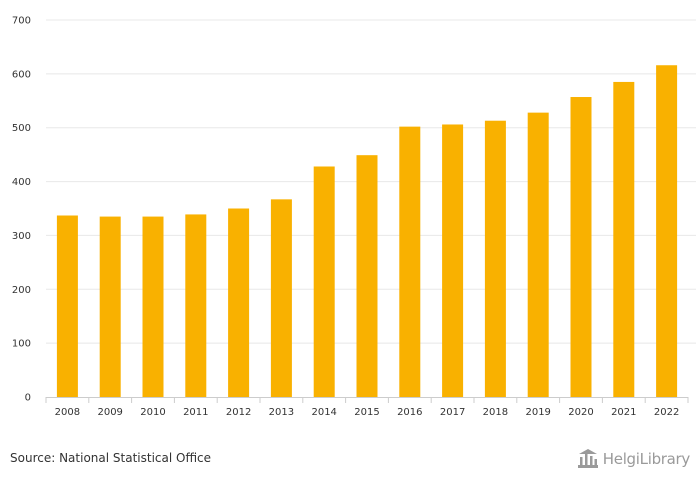 This screenshot has height=483, width=700. What do you see at coordinates (21, 182) in the screenshot?
I see `y-tick-label: 400` at bounding box center [21, 182].